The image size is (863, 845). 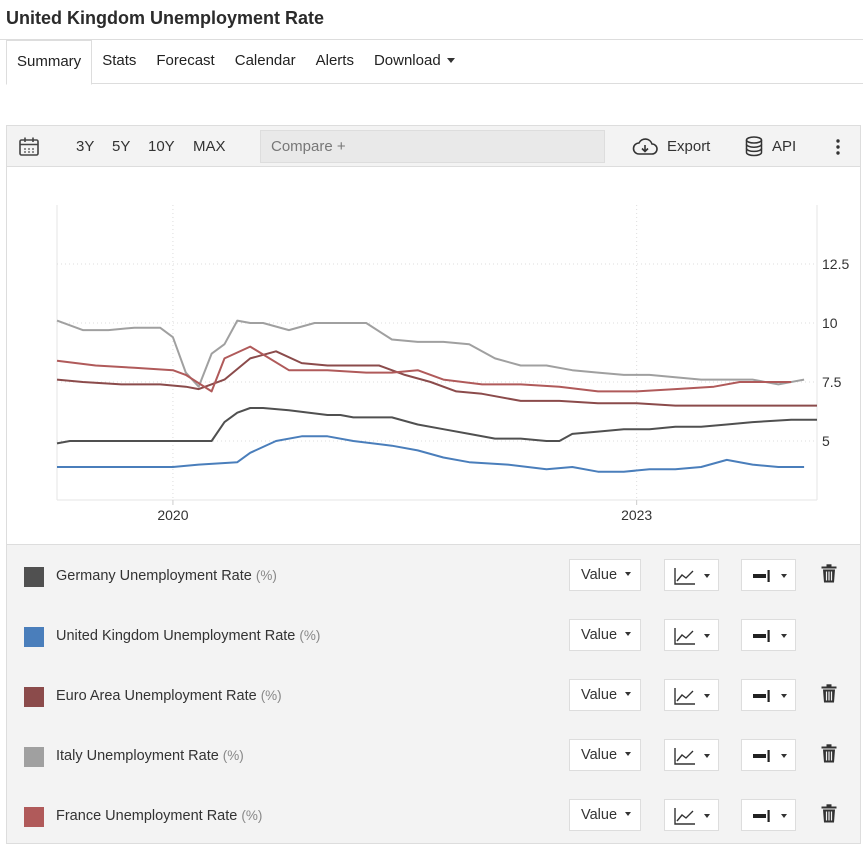 I want to click on compare-input, so click(x=432, y=146).